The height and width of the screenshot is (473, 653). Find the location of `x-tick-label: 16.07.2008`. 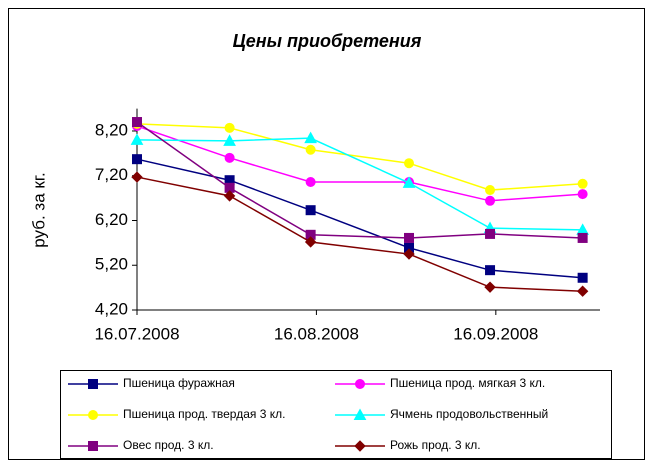

x-tick-label: 16.07.2008 is located at coordinates (136, 333).